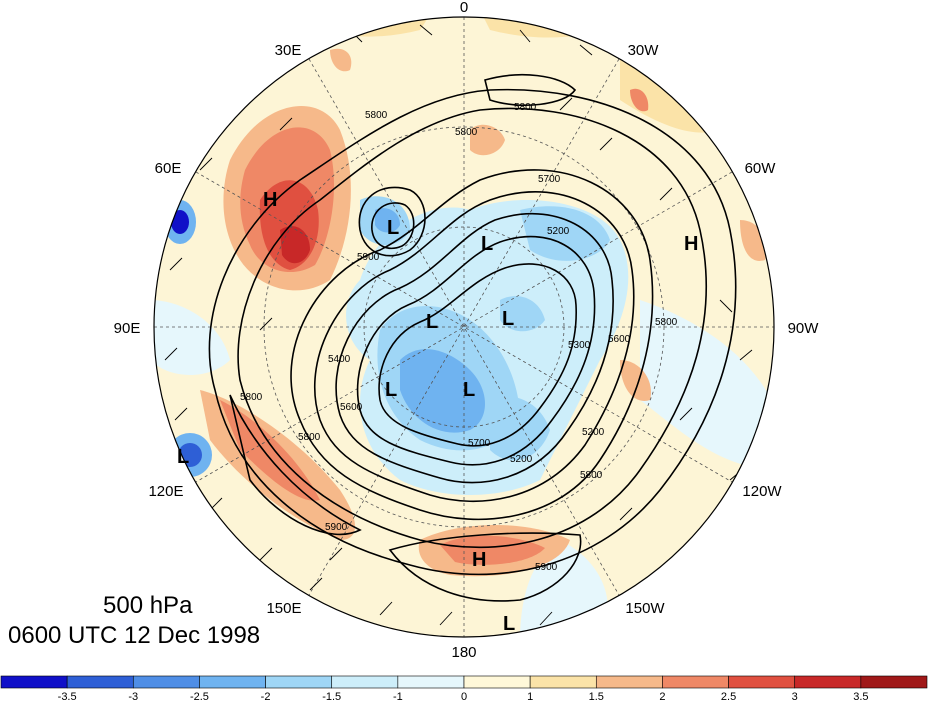  Describe the element at coordinates (728, 696) in the screenshot. I see `colorbar-tick-label: 2.5` at that location.